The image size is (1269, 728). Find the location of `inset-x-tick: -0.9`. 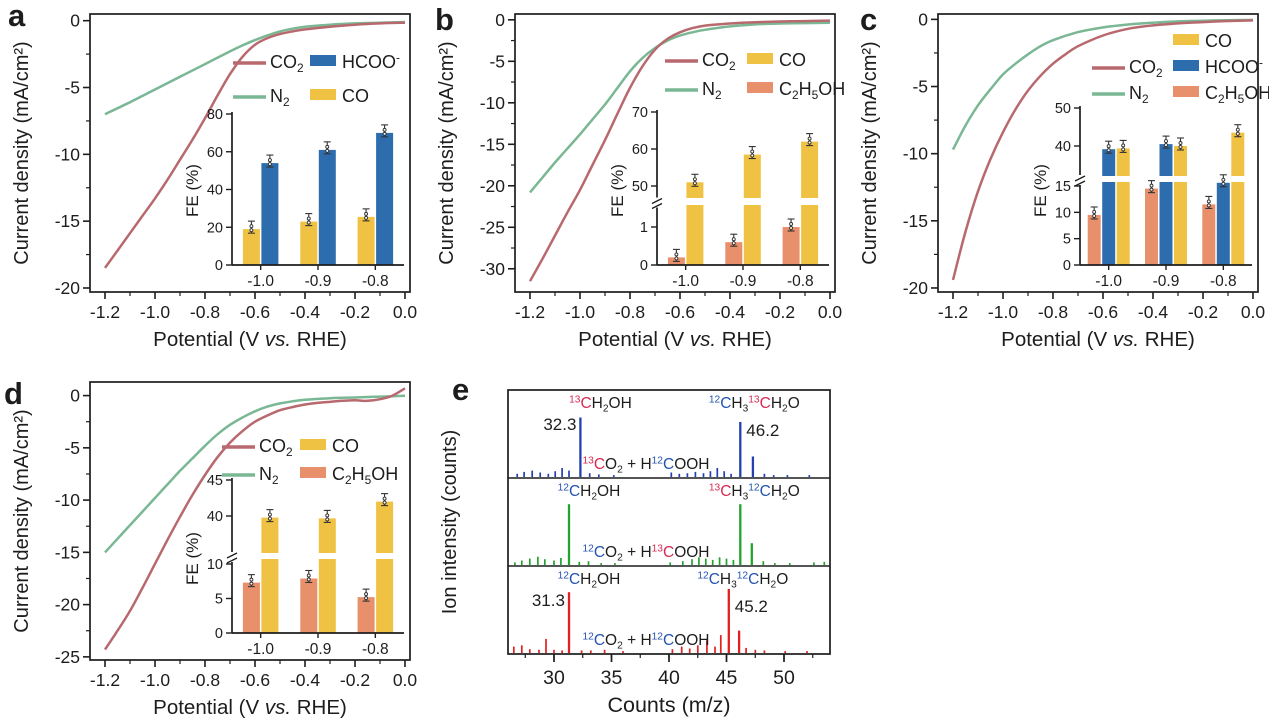

inset-x-tick: -0.9 is located at coordinates (1166, 281).